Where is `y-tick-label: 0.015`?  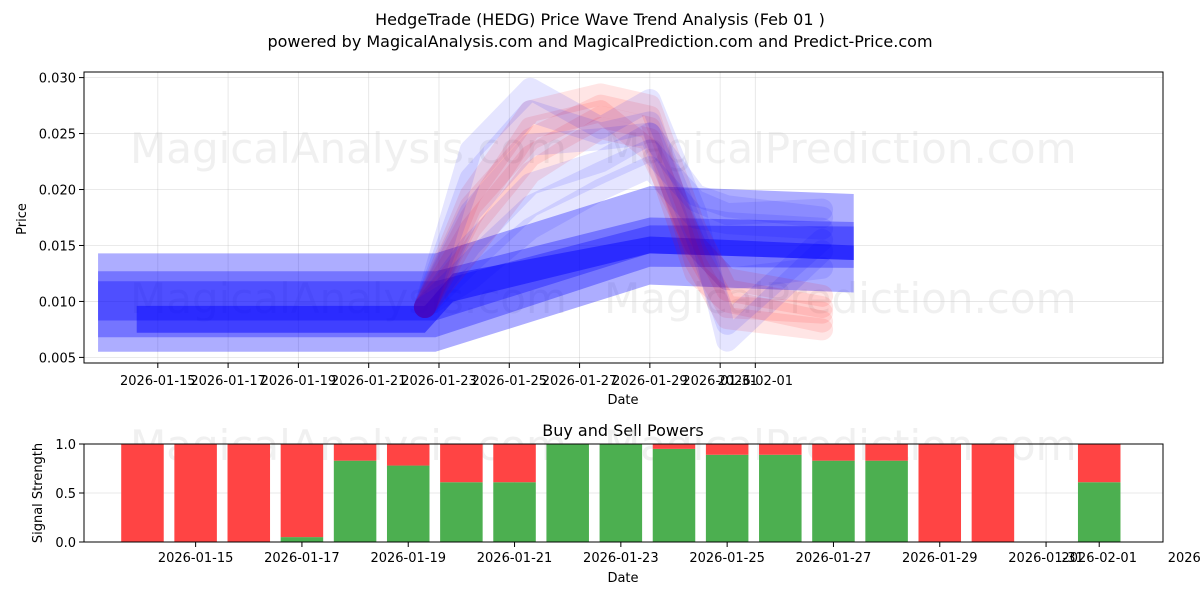
y-tick-label: 0.015 is located at coordinates (57, 246).